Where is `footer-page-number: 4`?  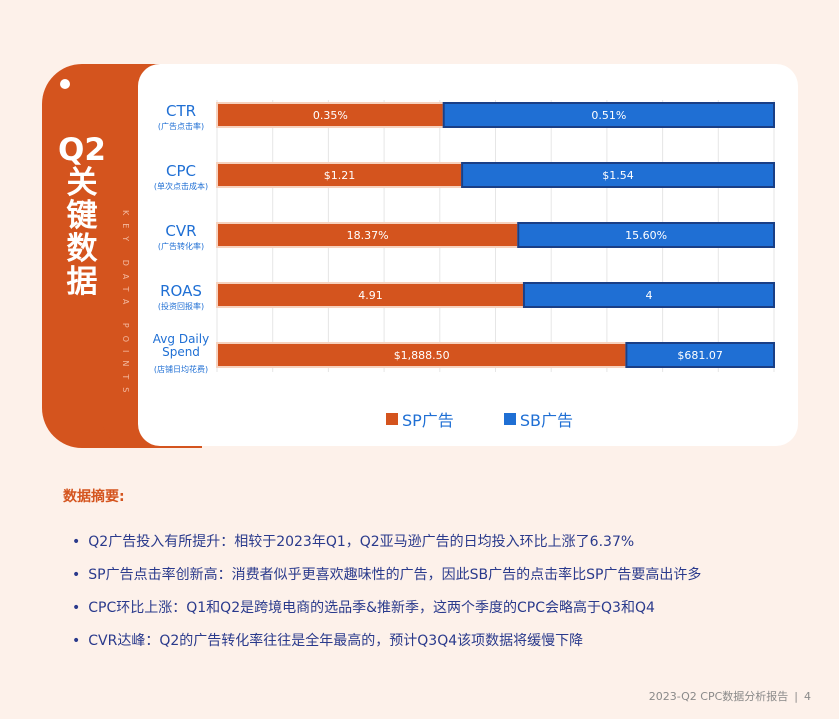
footer-page-number: 4 is located at coordinates (807, 696).